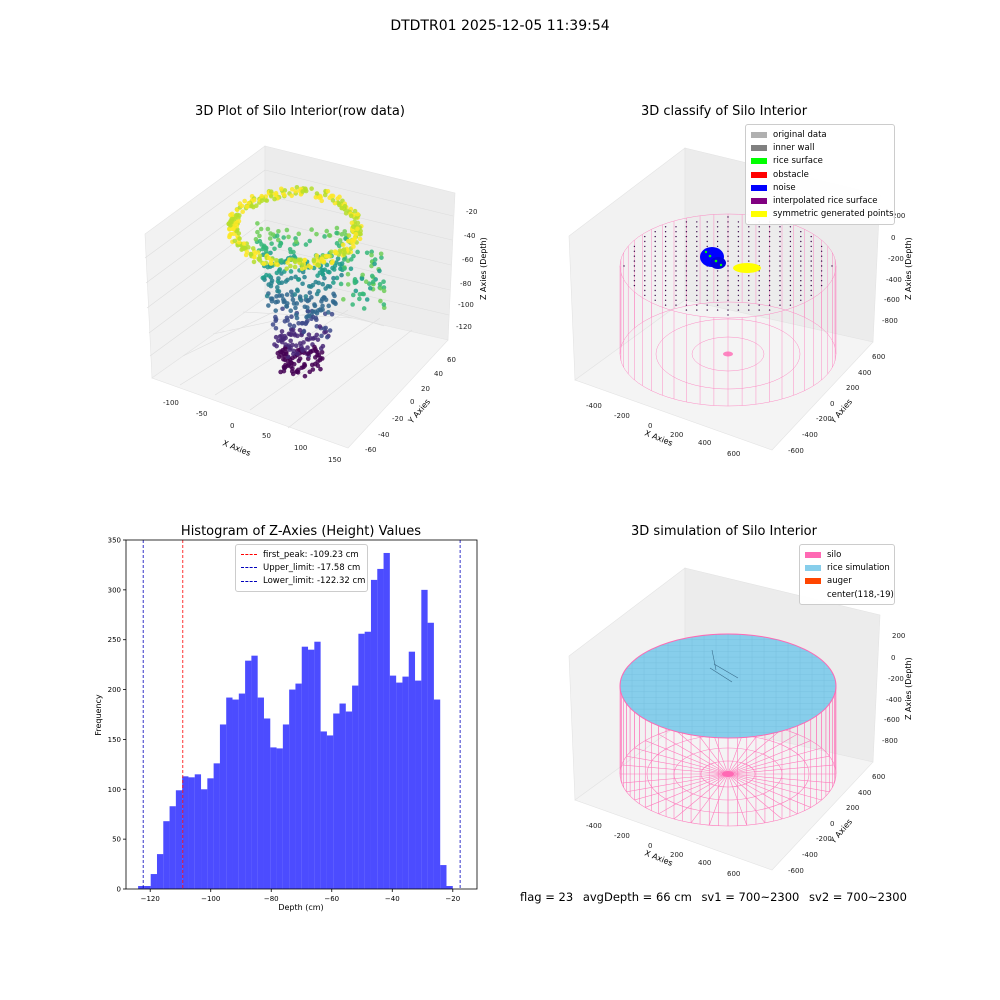  What do you see at coordinates (820, 134) in the screenshot?
I see `legend-entry: original data` at bounding box center [820, 134].